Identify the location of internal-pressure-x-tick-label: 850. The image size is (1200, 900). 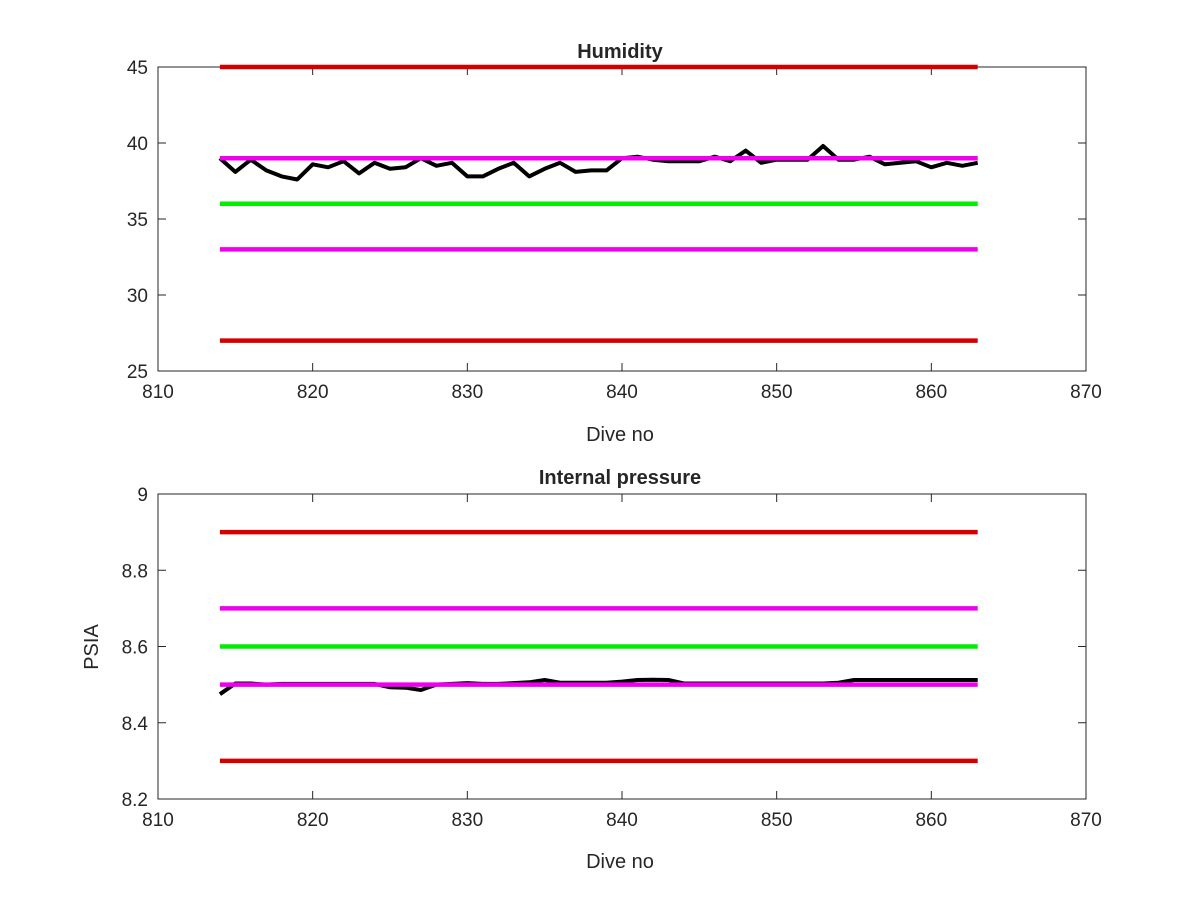
(777, 820).